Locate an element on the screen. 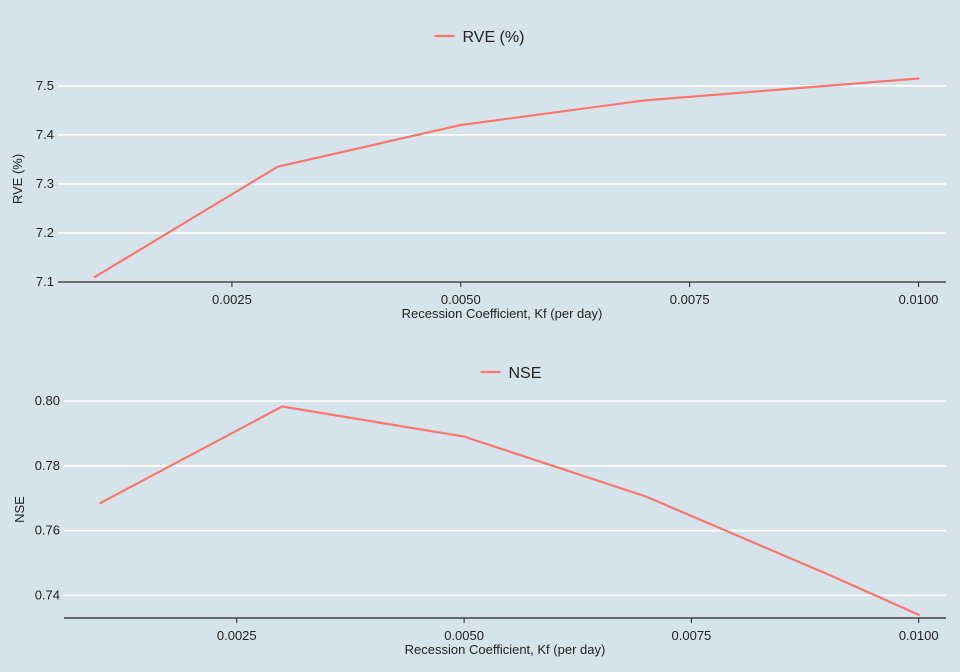 Image resolution: width=960 pixels, height=672 pixels. legend-label: RVE (%) is located at coordinates (494, 37).